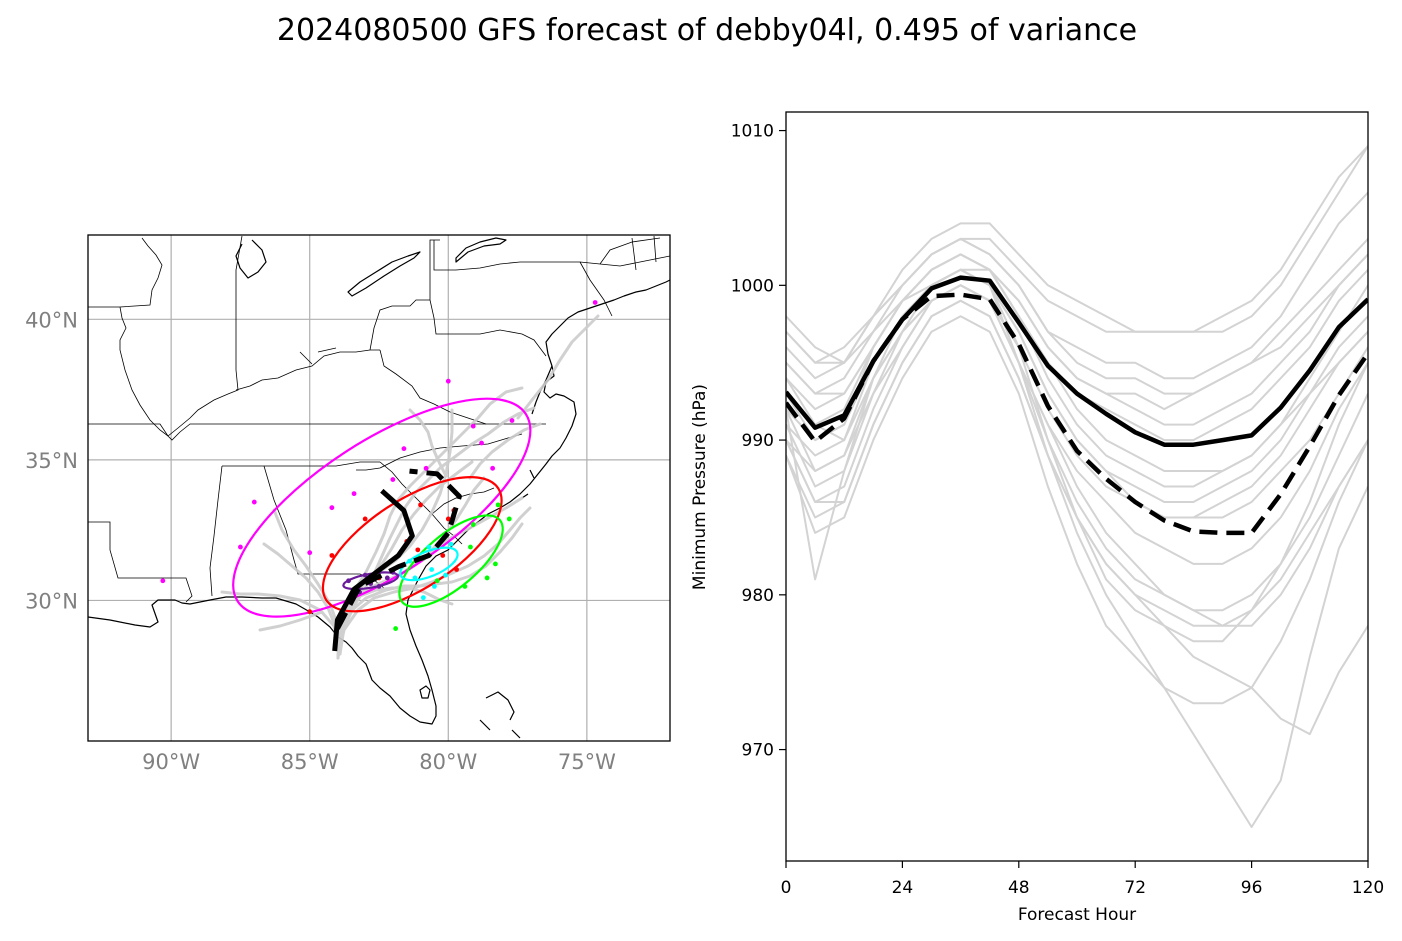 This screenshot has width=1402, height=941. I want to click on lon-tick-label: 90°W, so click(171, 762).